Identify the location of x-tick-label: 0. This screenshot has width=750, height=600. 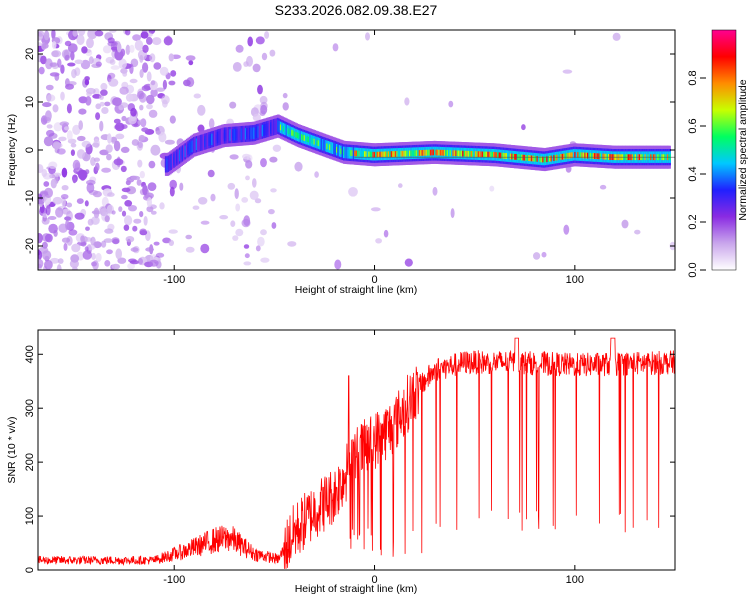
(374, 580).